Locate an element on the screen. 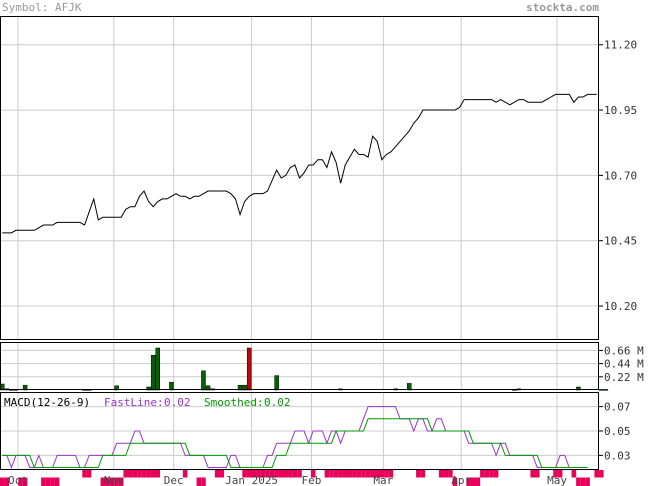  macd-tick-label: 0.07 is located at coordinates (617, 407).